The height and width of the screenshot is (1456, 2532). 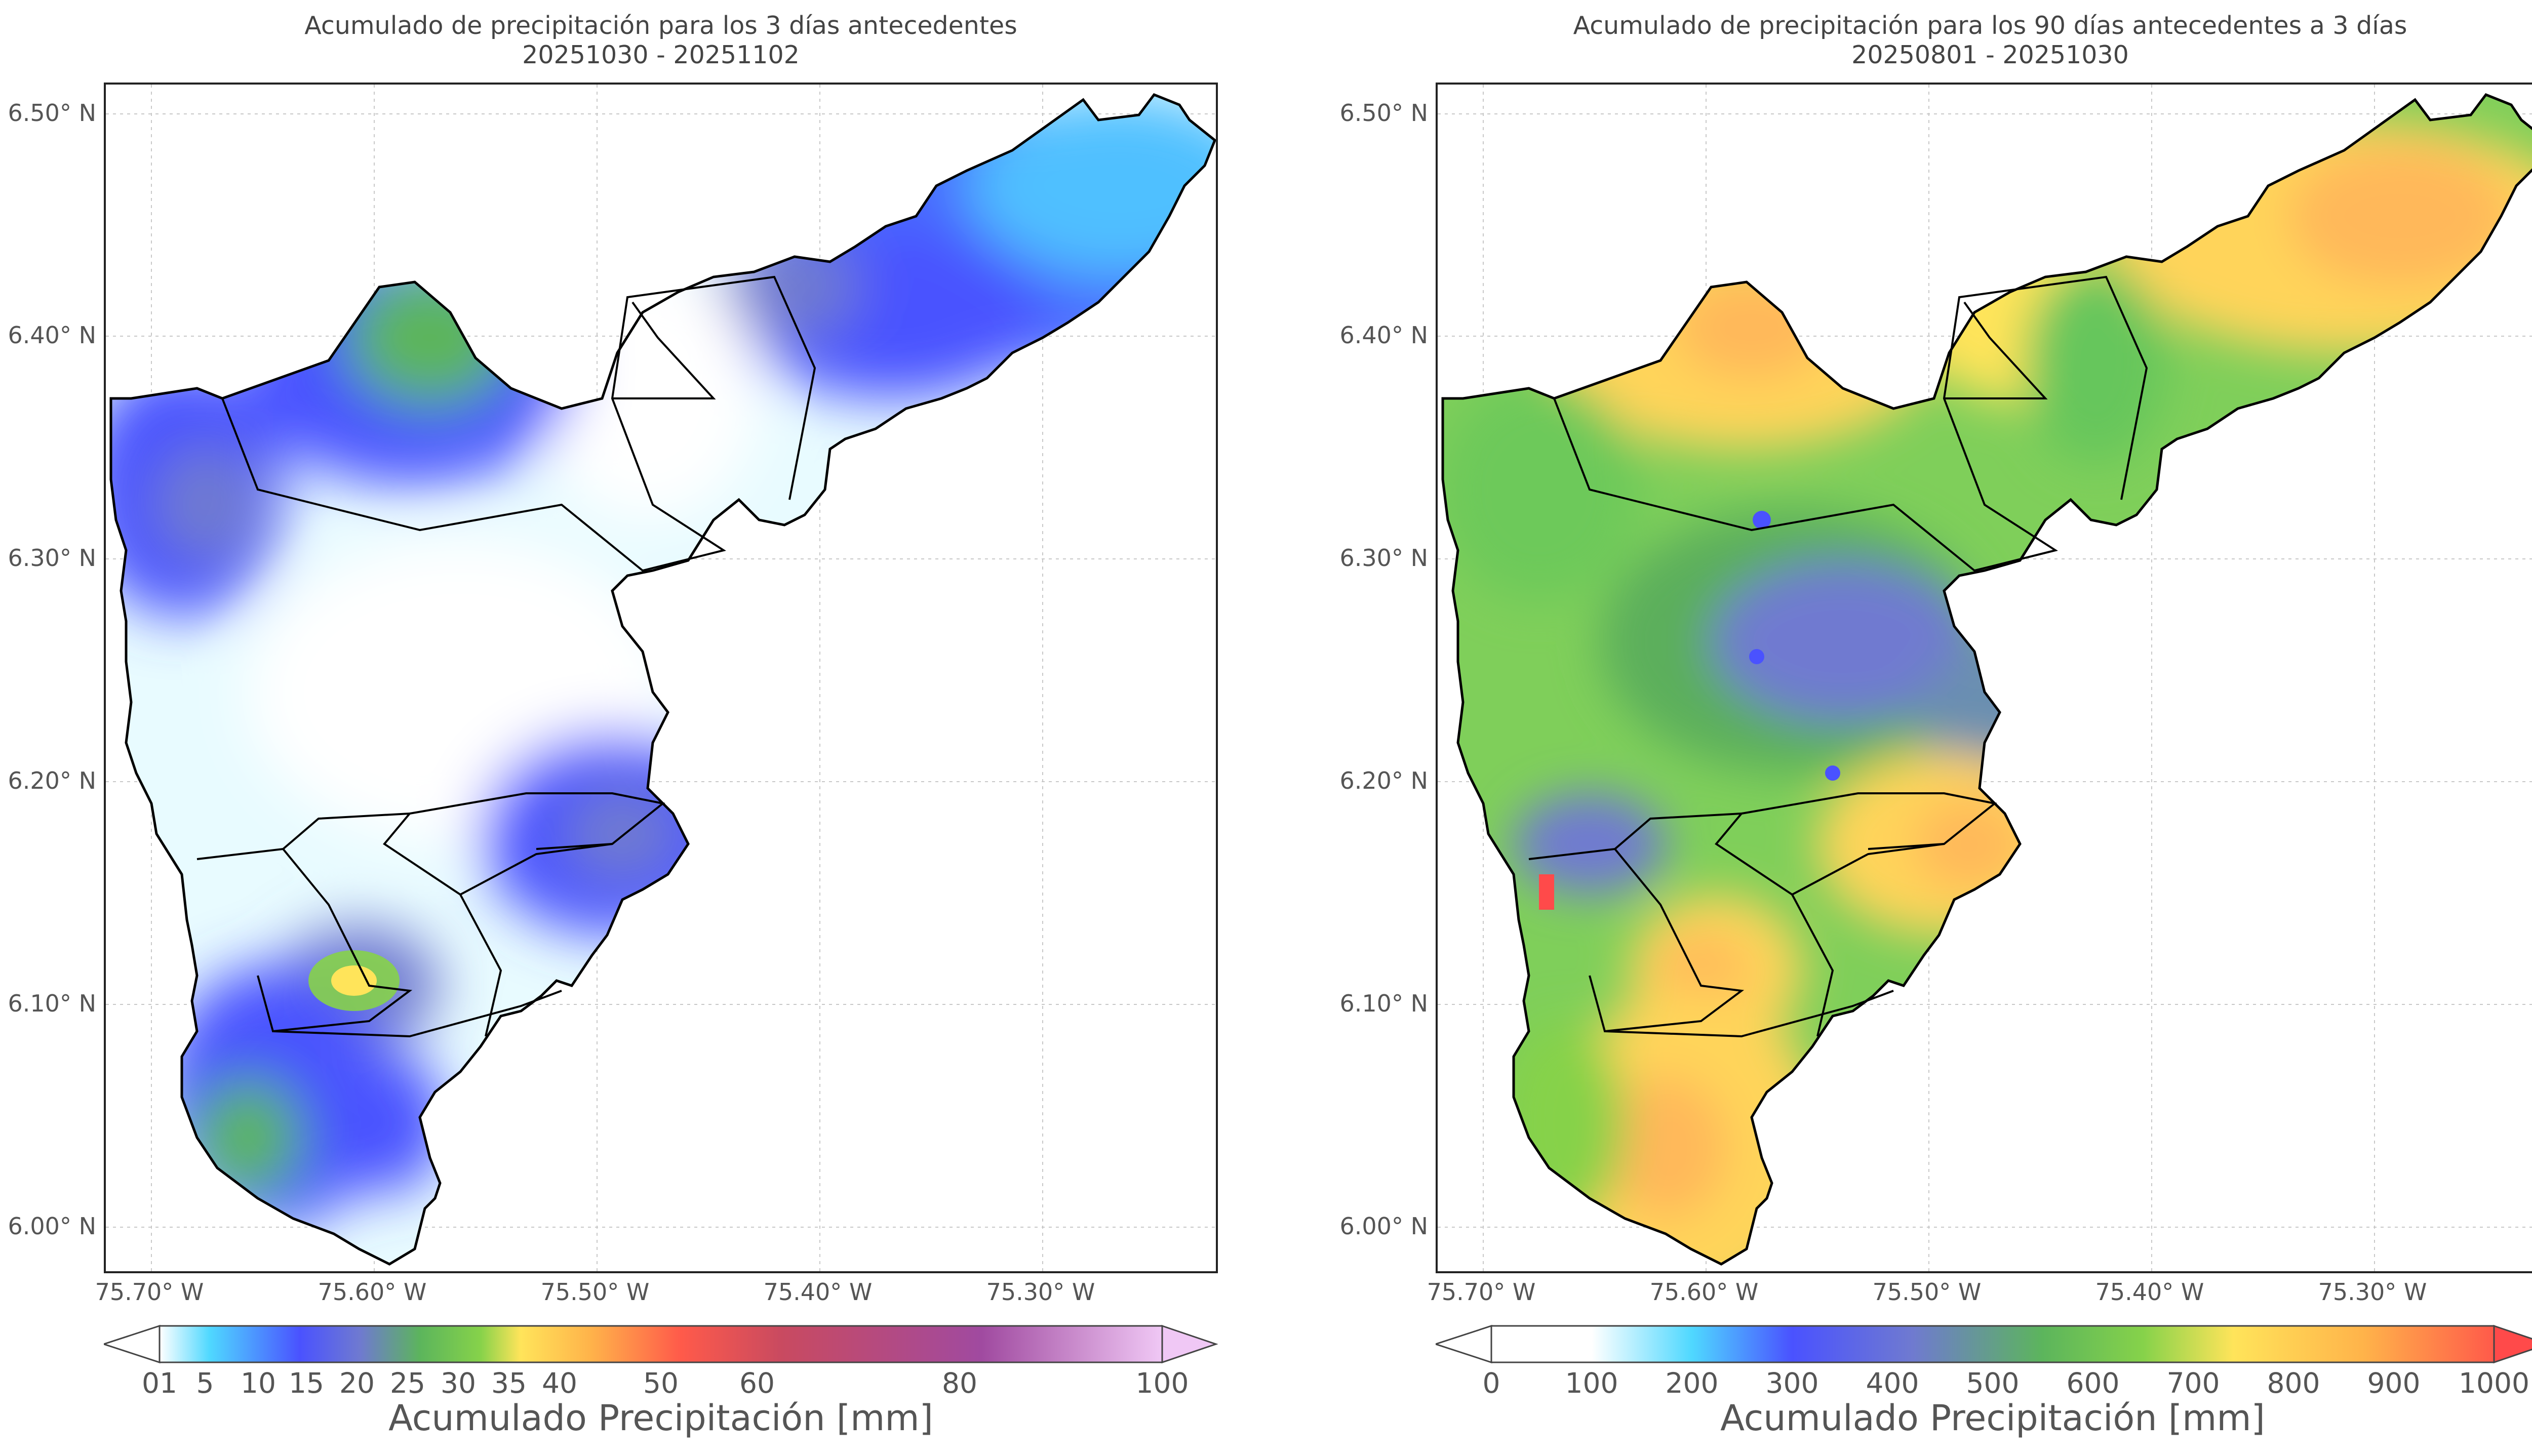 What do you see at coordinates (559, 1383) in the screenshot?
I see `left-cb-tick-40: 40` at bounding box center [559, 1383].